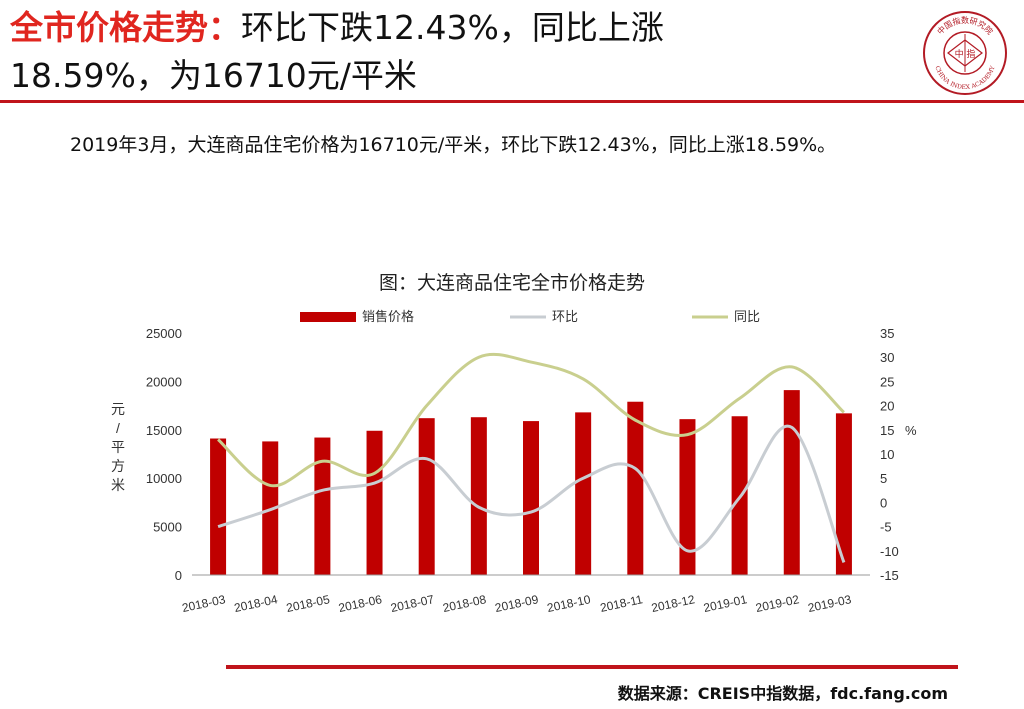  I want to click on y2-tick-label: 5, so click(883, 478).